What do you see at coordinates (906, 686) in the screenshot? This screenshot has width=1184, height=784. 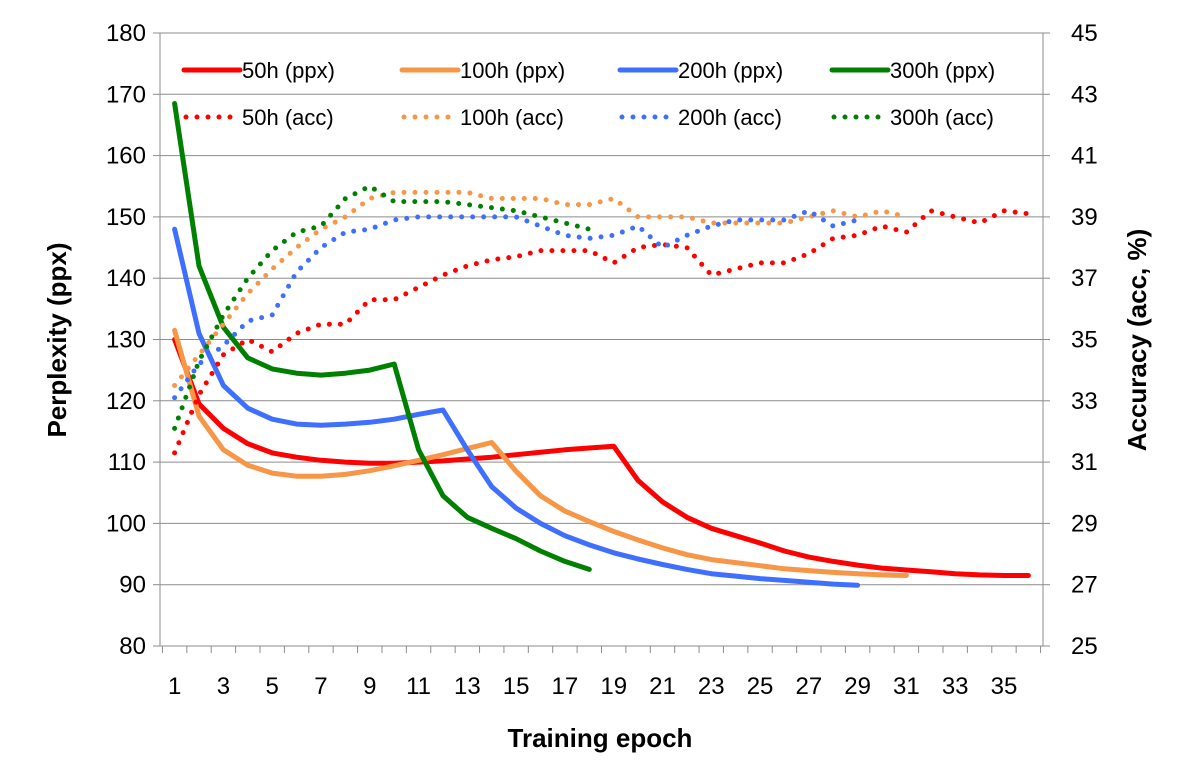 I see `x-tick-label: 31` at bounding box center [906, 686].